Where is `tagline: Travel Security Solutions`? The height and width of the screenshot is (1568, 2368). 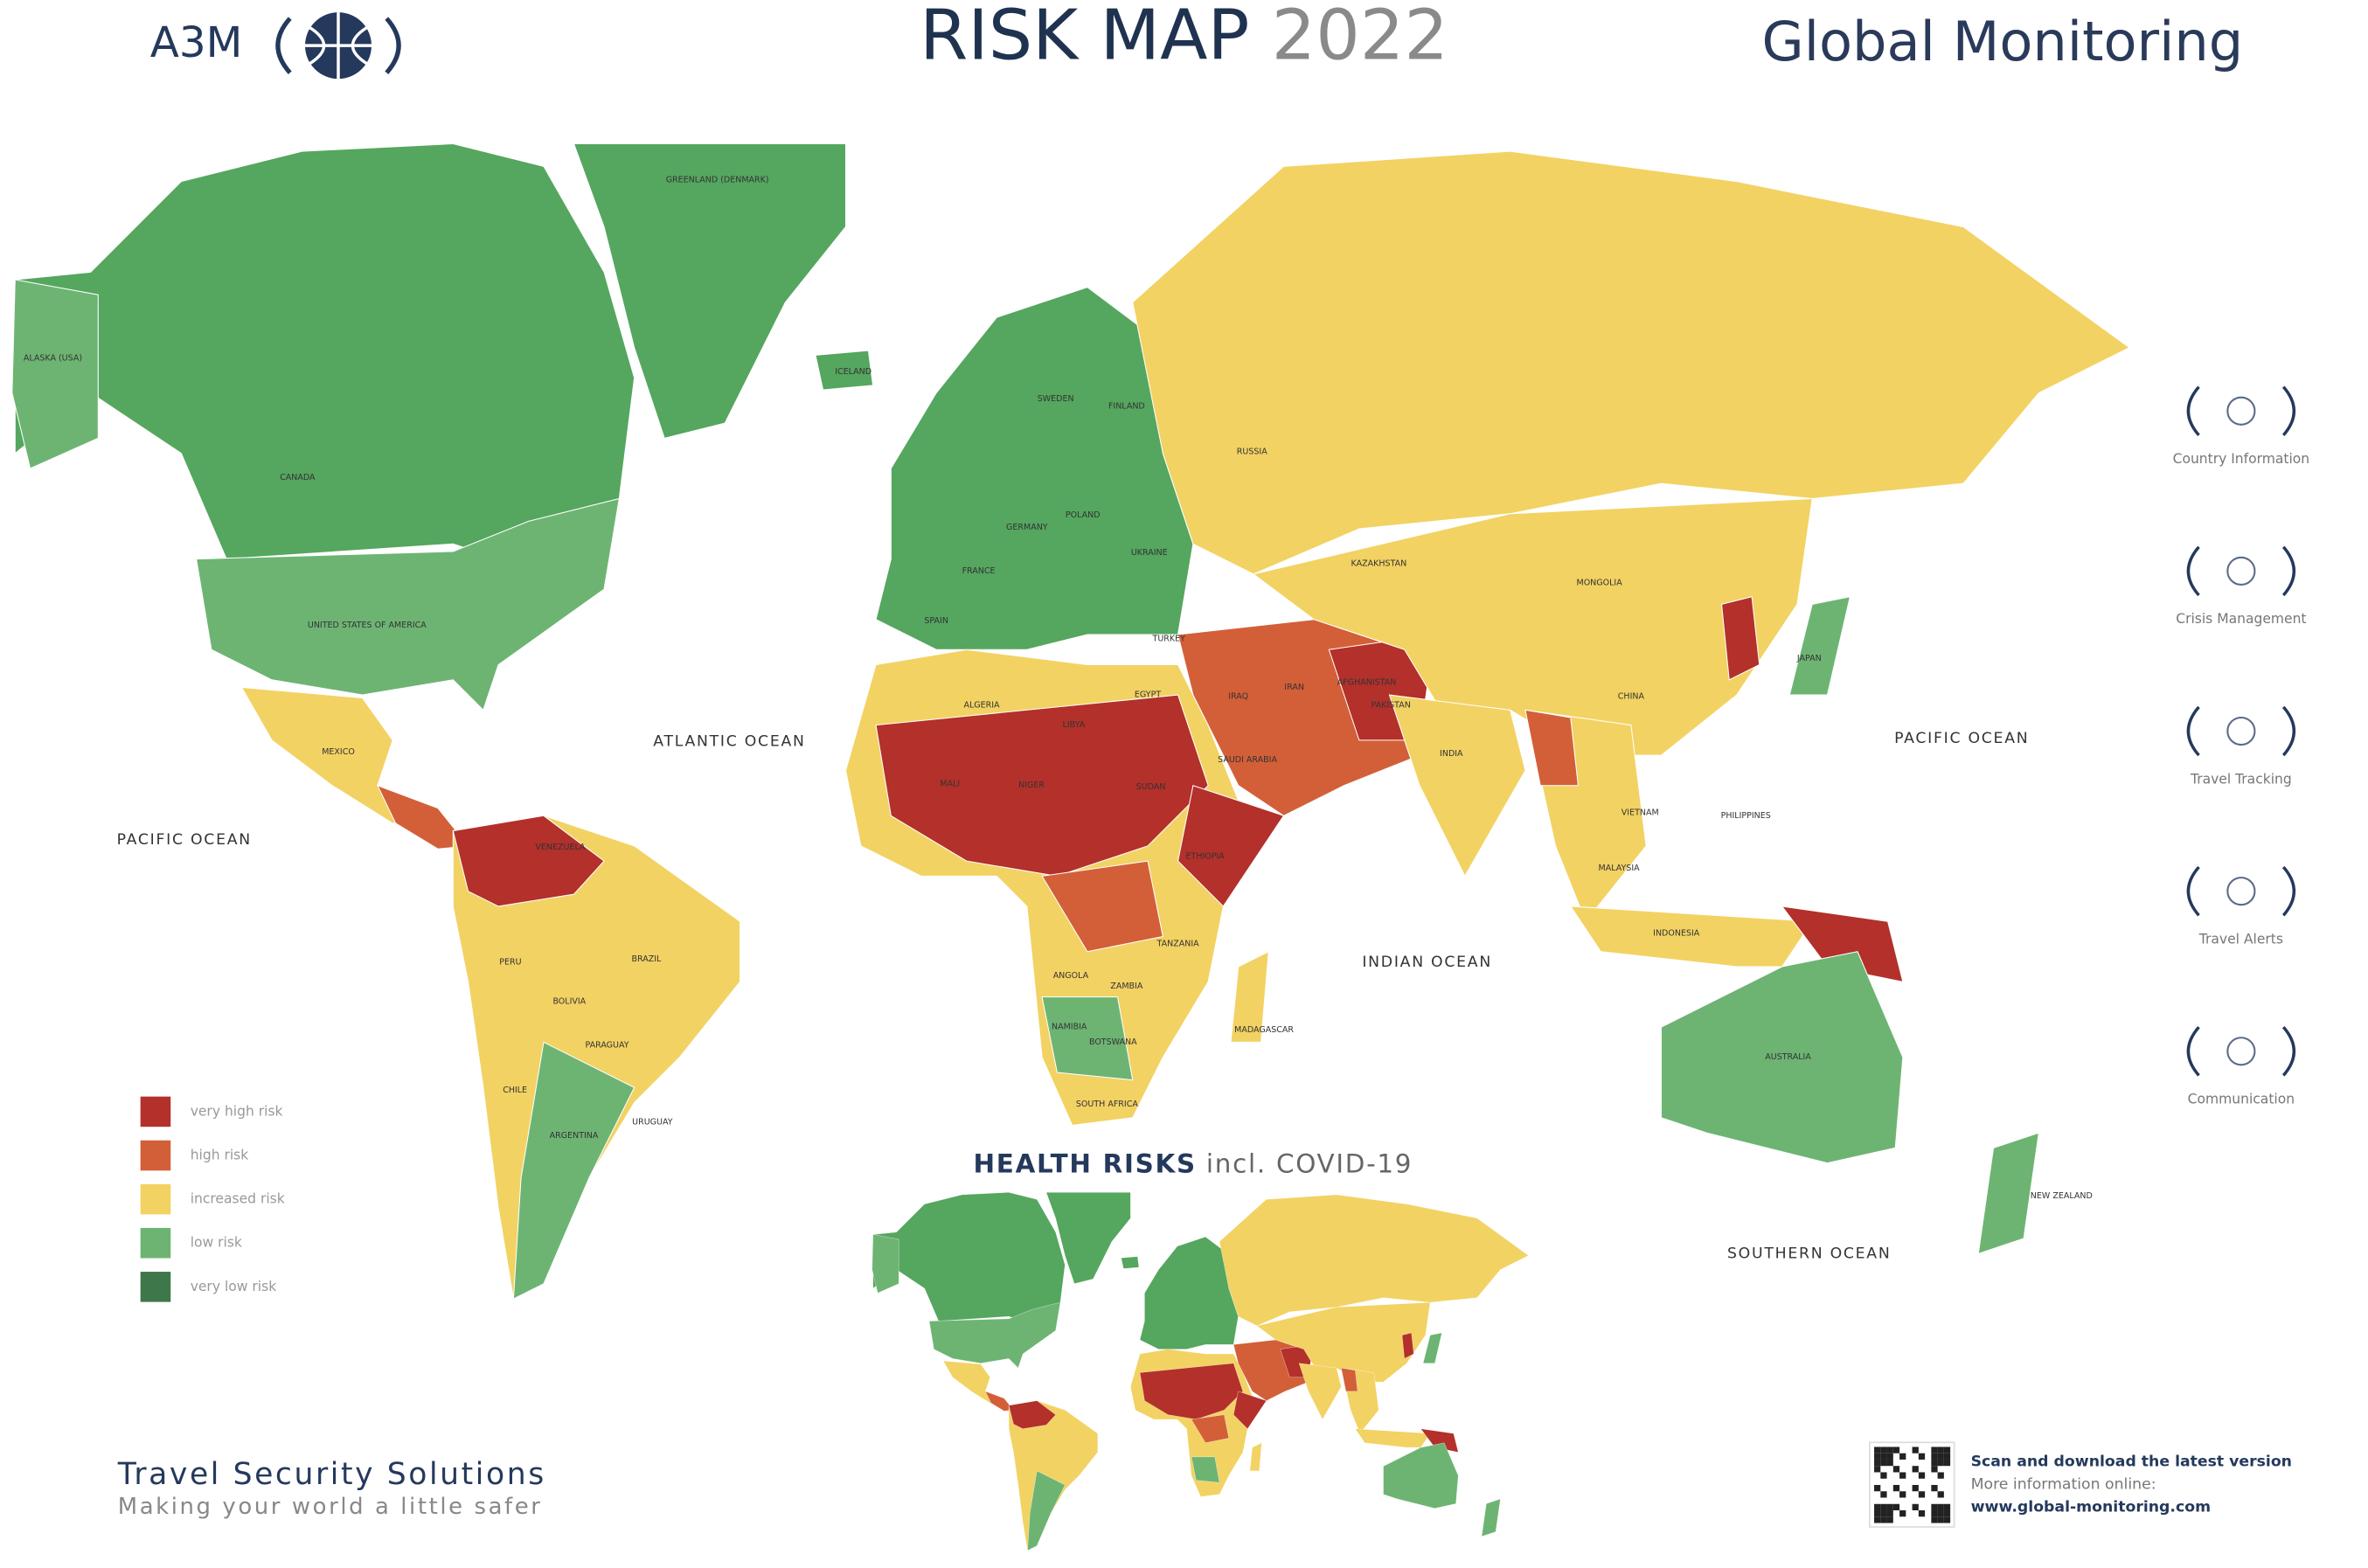 tagline: Travel Security Solutions is located at coordinates (331, 1475).